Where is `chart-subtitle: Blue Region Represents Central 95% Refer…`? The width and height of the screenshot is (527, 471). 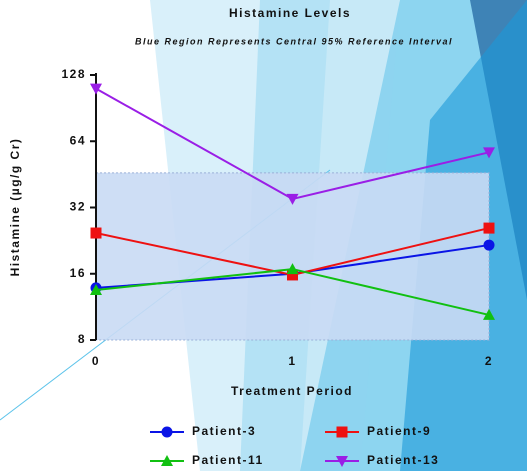 chart-subtitle: Blue Region Represents Central 95% Refer… is located at coordinates (294, 41).